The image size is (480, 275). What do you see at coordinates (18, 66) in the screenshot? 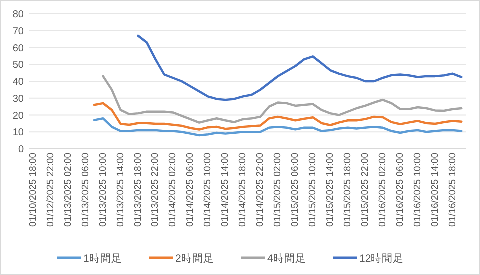
I see `y-tick-label: 50` at bounding box center [18, 66].